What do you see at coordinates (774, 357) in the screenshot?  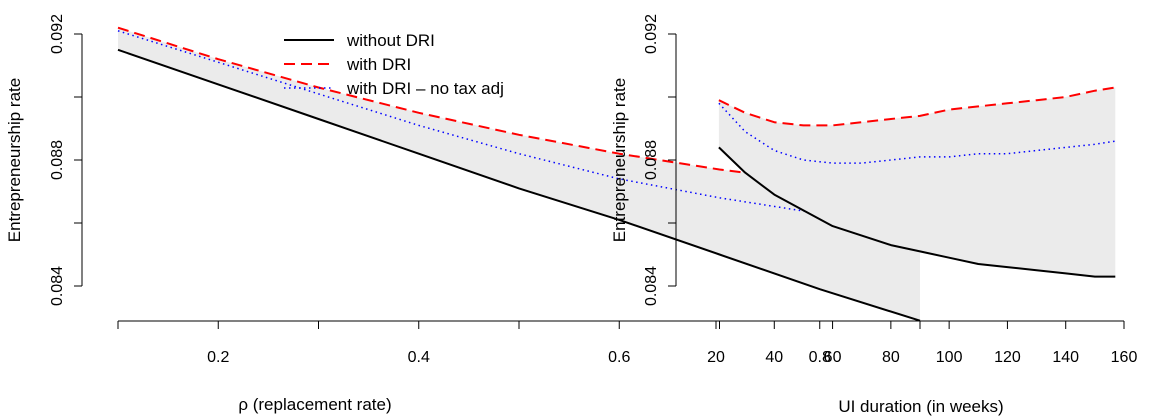 I see `x-tick-label: 40` at bounding box center [774, 357].